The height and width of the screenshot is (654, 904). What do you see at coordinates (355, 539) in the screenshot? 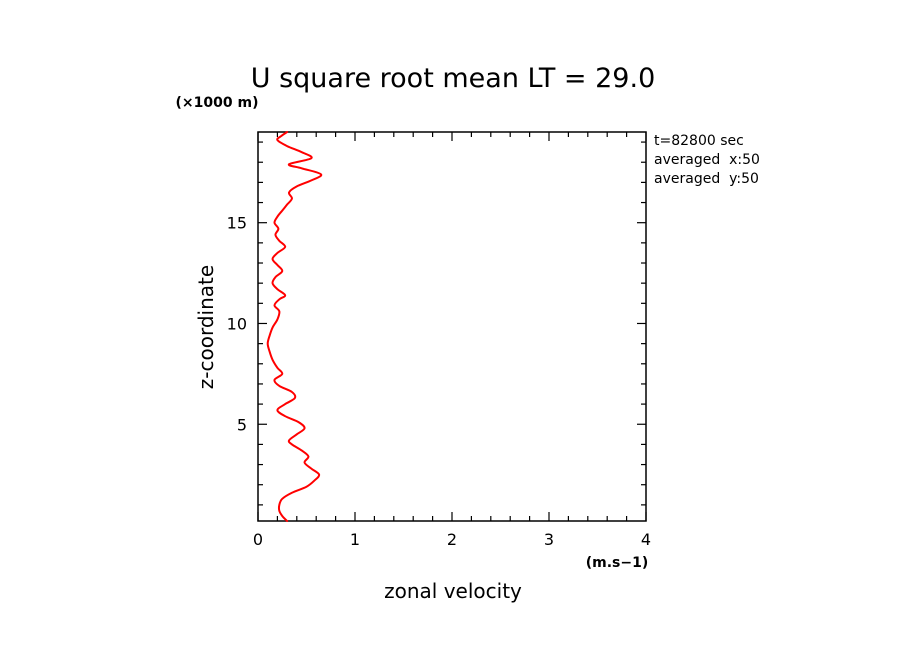
I see `x-tick-label: 1` at bounding box center [355, 539].